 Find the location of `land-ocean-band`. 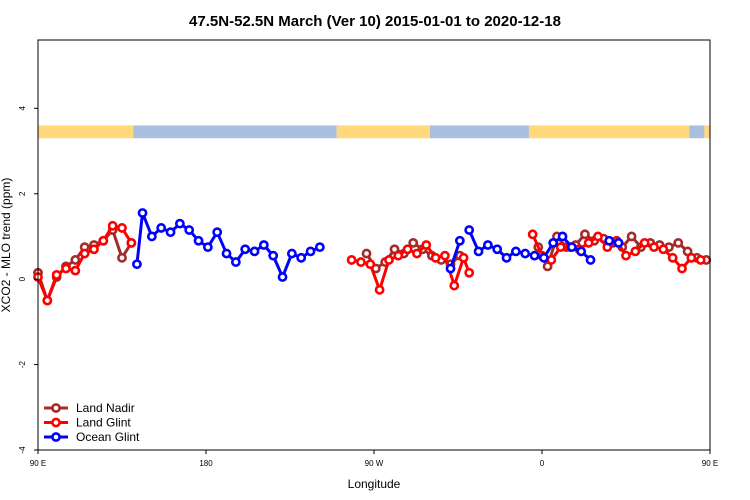

land-ocean-band is located at coordinates (374, 132).